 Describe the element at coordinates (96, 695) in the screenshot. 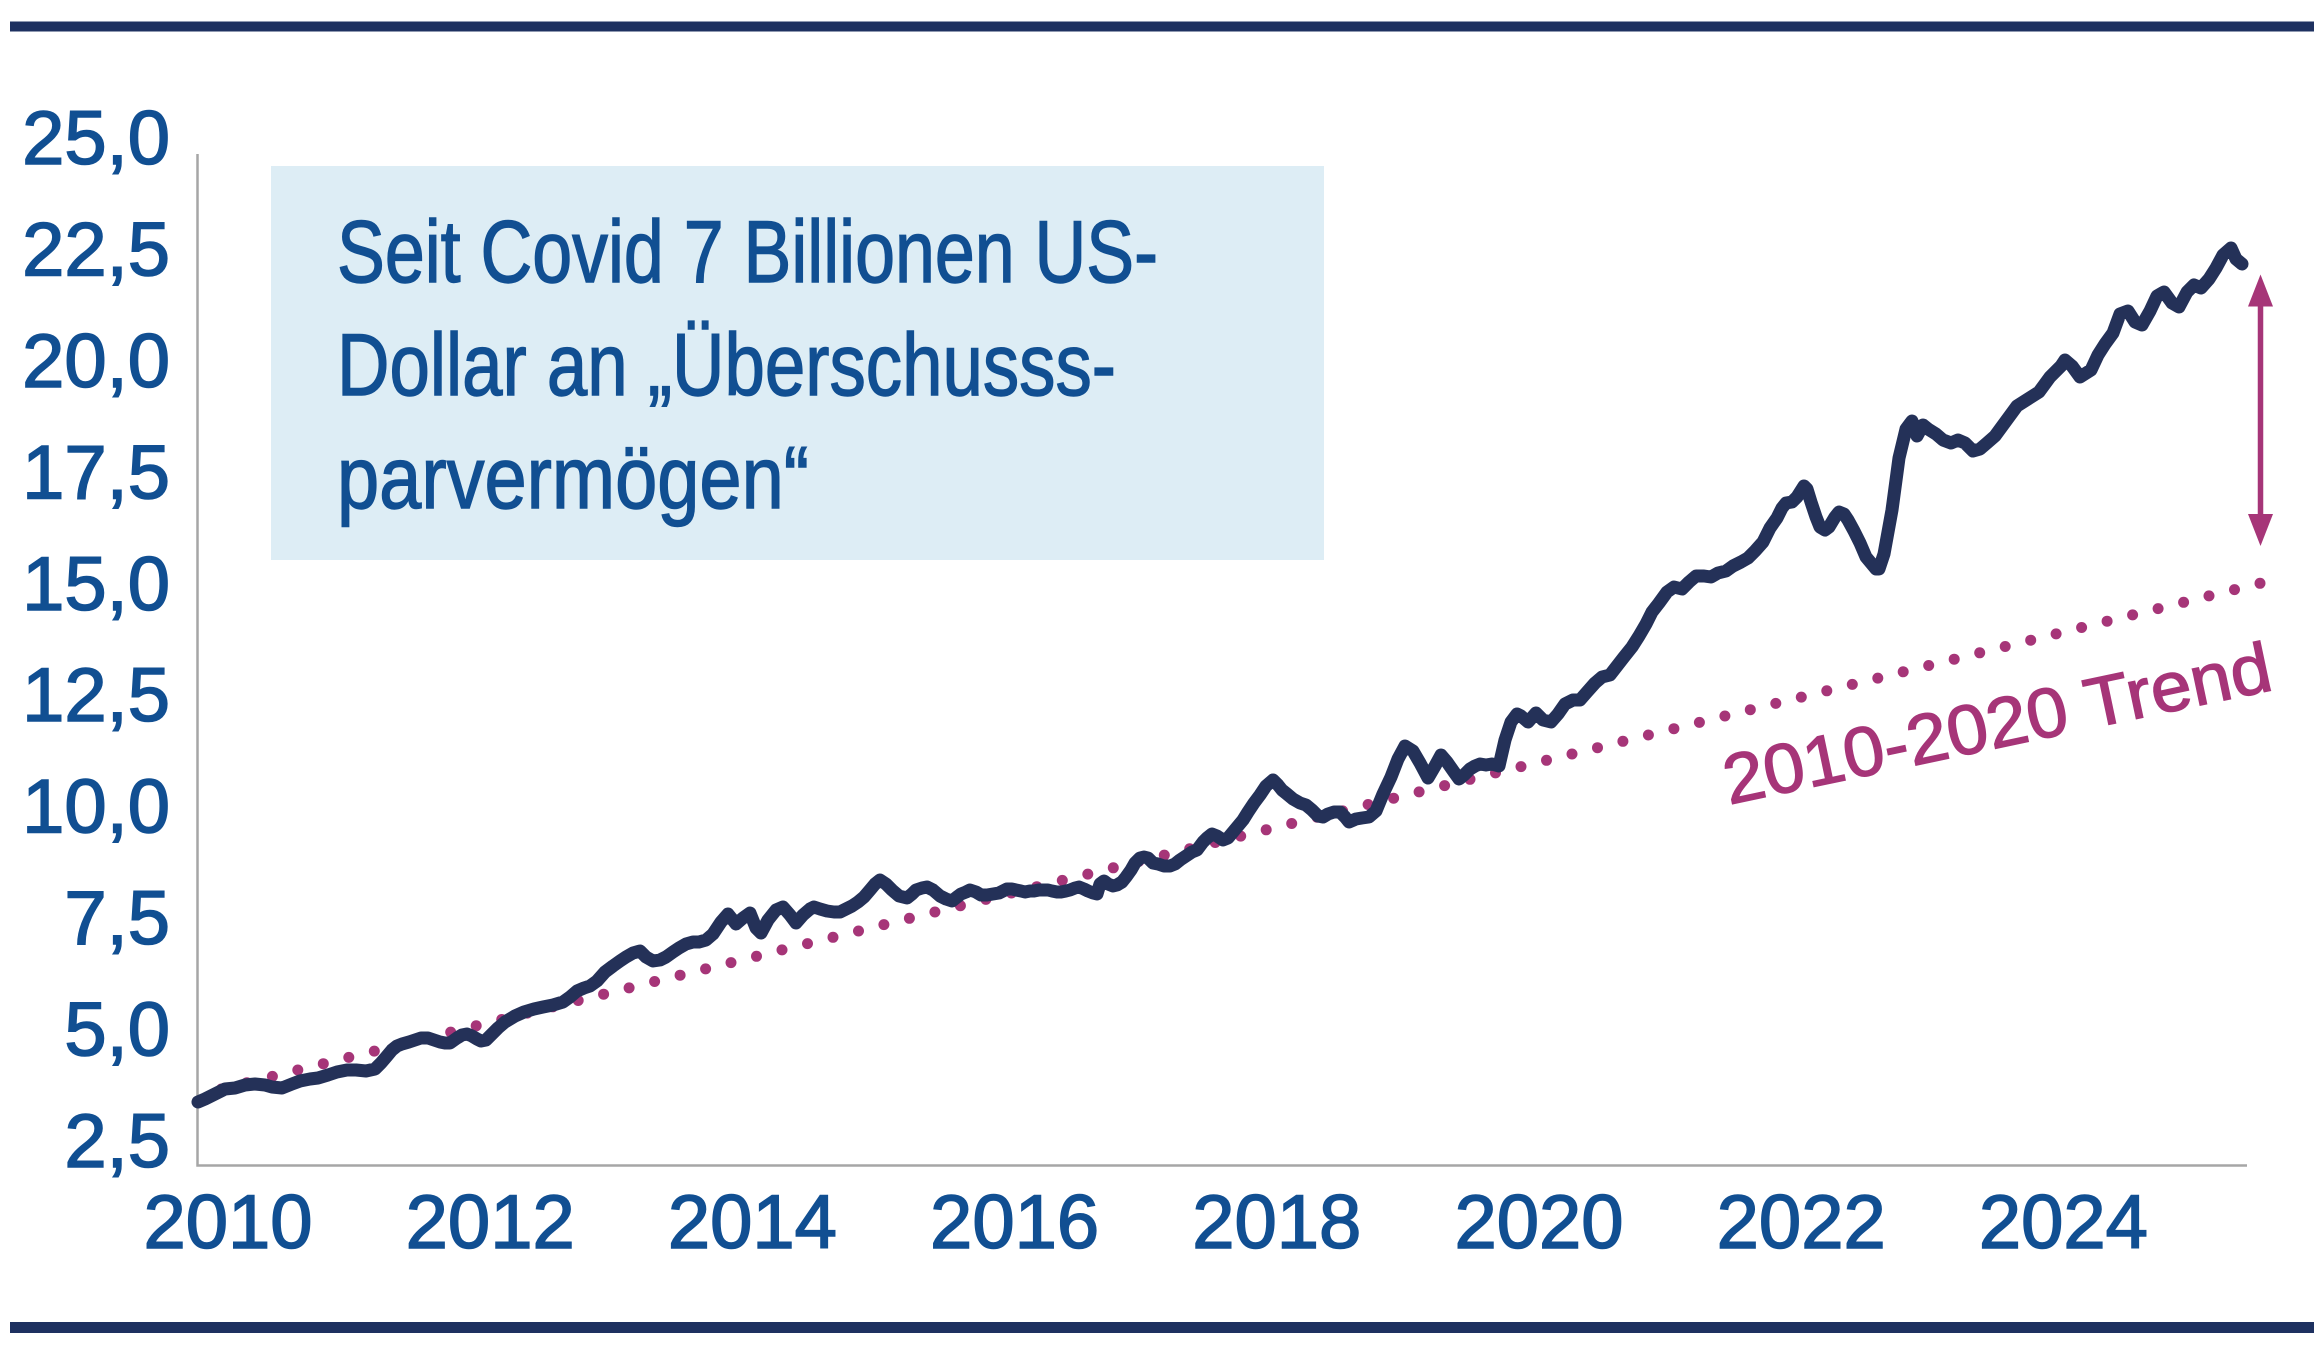

I see `svg-text: 12,5` at that location.